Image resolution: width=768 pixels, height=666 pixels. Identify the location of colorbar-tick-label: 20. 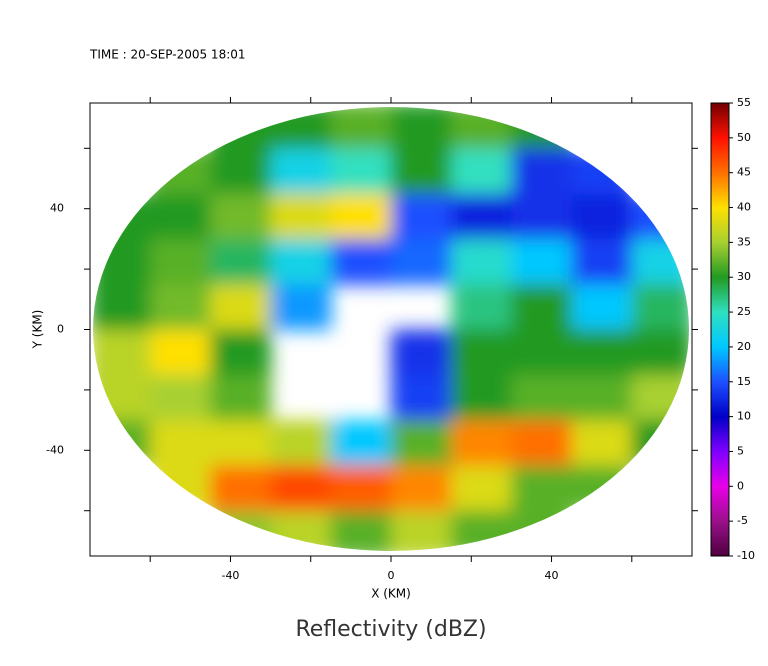
(744, 346).